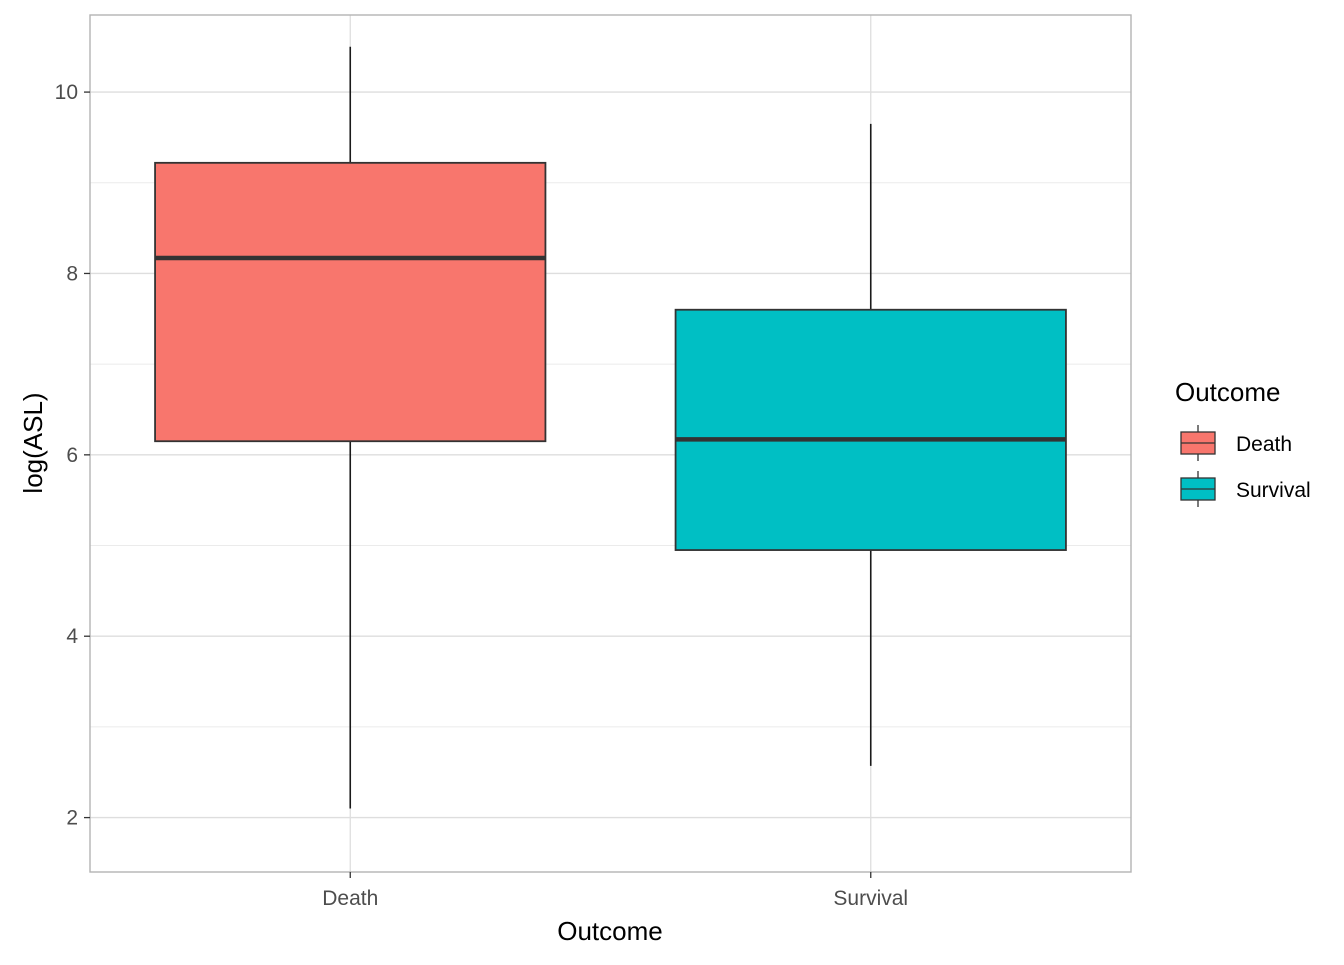 The width and height of the screenshot is (1344, 965). Describe the element at coordinates (72, 273) in the screenshot. I see `y-tick-label: 8` at that location.